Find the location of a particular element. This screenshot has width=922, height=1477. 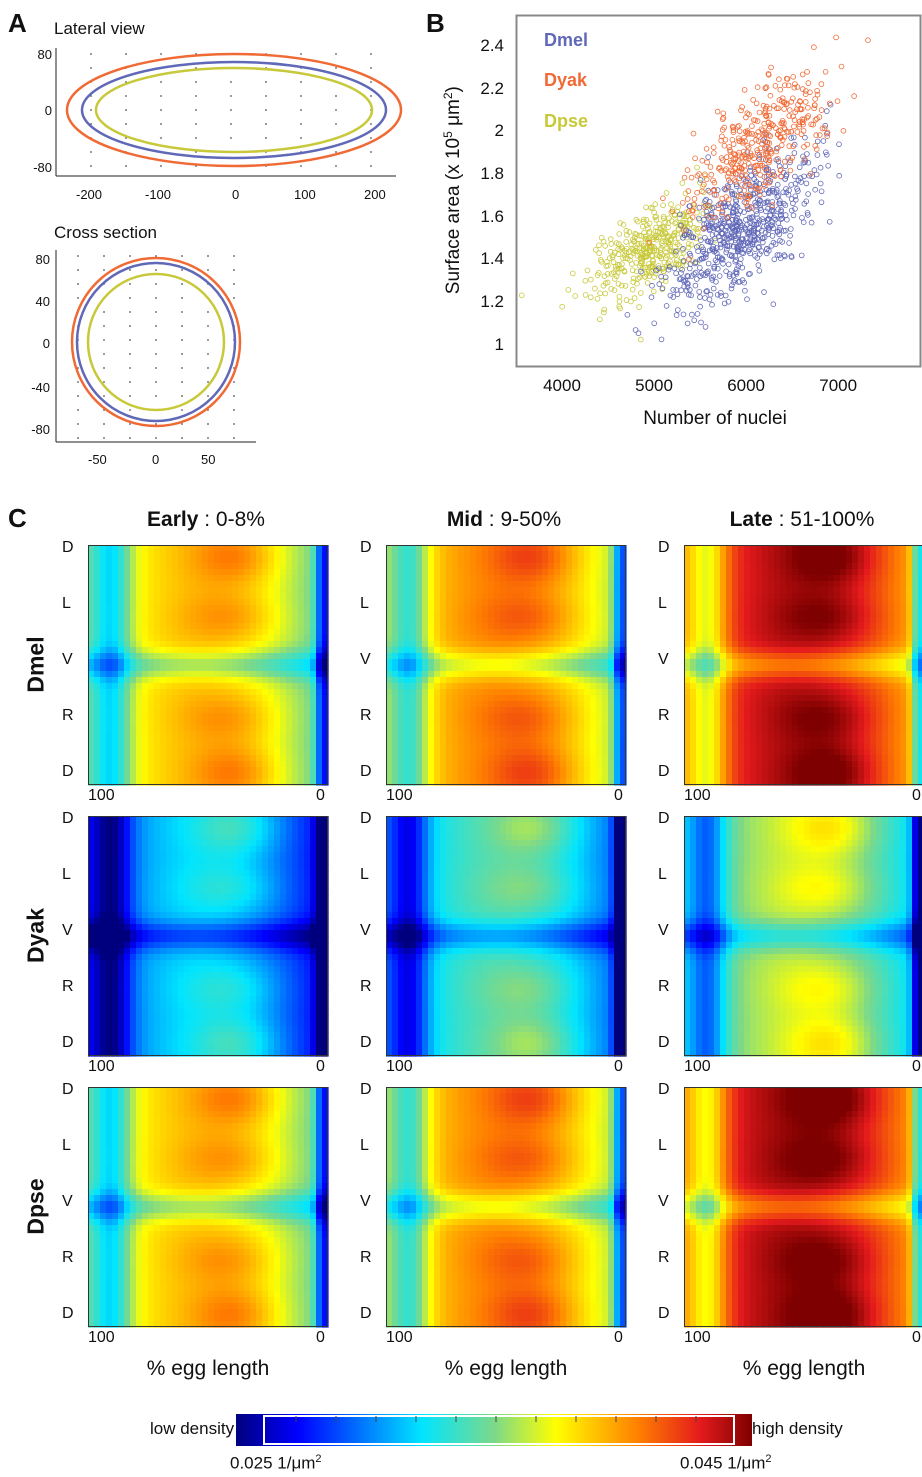

cross-section-plot is located at coordinates (155, 346).